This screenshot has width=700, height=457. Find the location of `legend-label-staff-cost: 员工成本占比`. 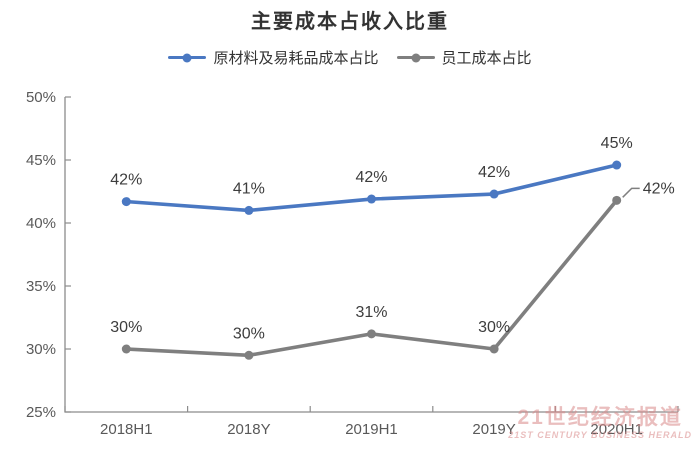

legend-label-staff-cost: 员工成本占比 is located at coordinates (486, 58).